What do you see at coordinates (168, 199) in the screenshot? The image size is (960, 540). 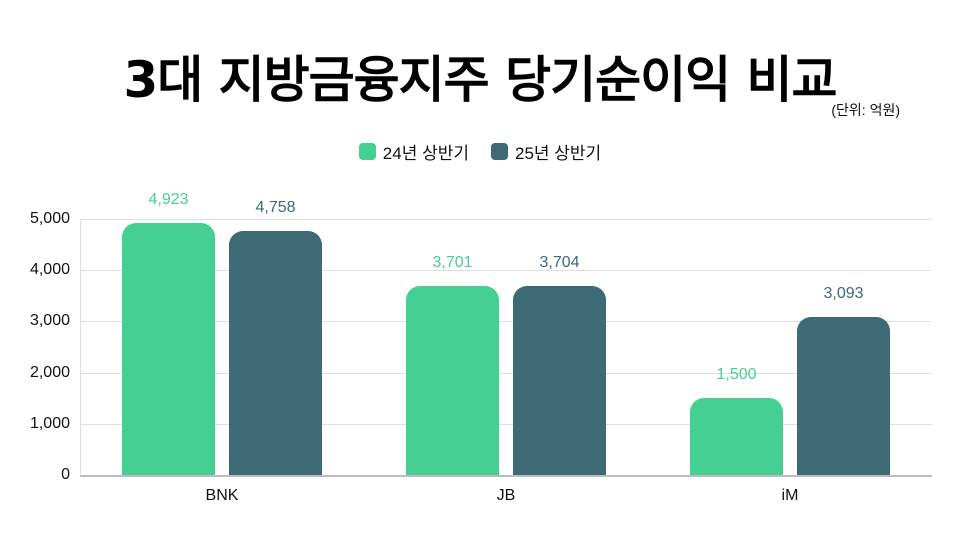 I see `value-label-bnk-24h1: 4,923` at bounding box center [168, 199].